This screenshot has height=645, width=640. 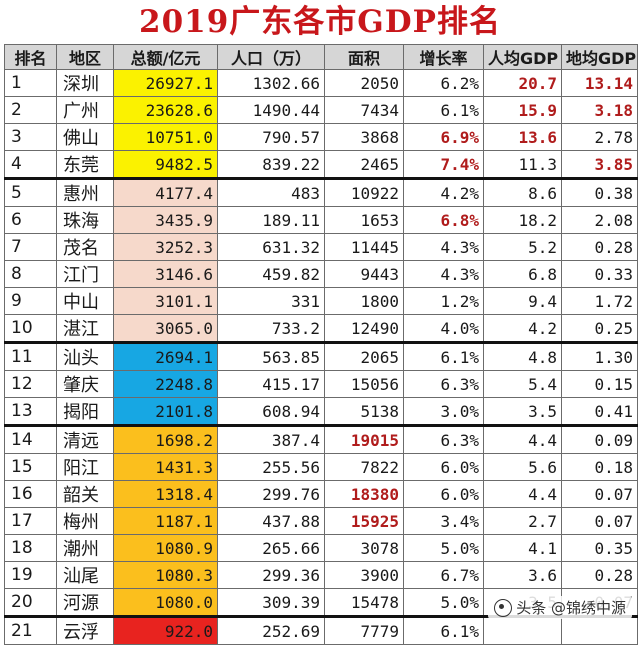 I want to click on cell-per-cap, so click(x=522, y=630).